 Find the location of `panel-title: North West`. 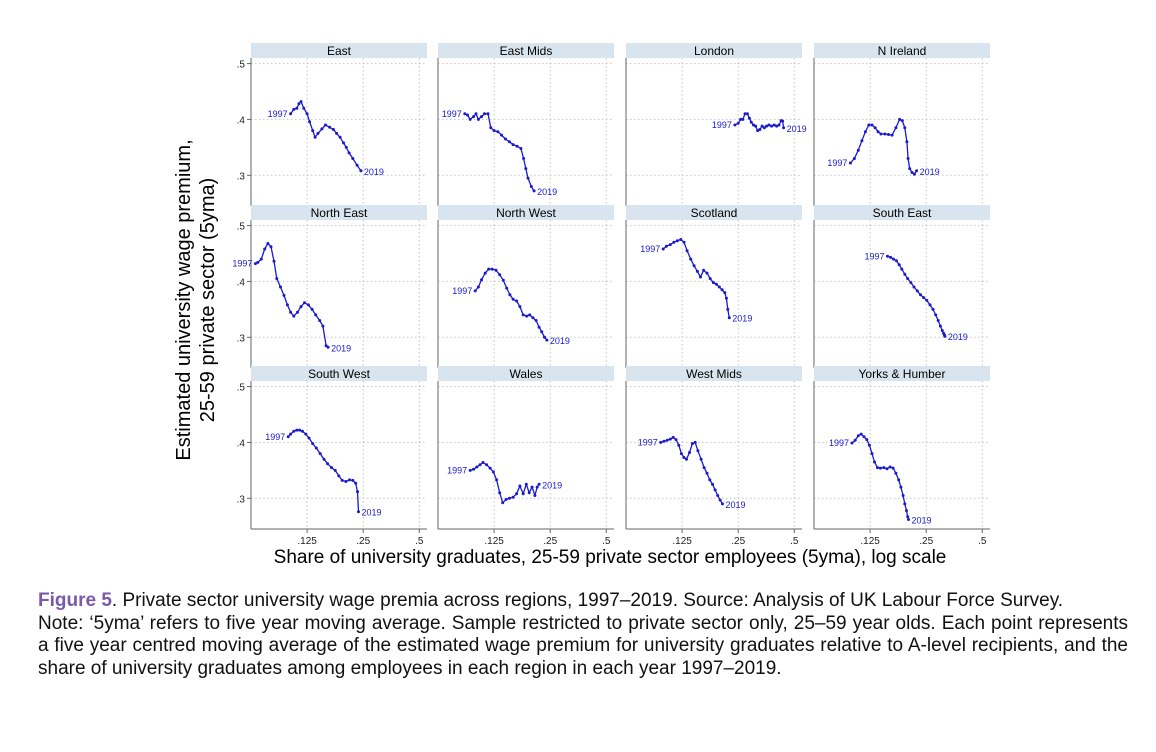

panel-title: North West is located at coordinates (526, 213).